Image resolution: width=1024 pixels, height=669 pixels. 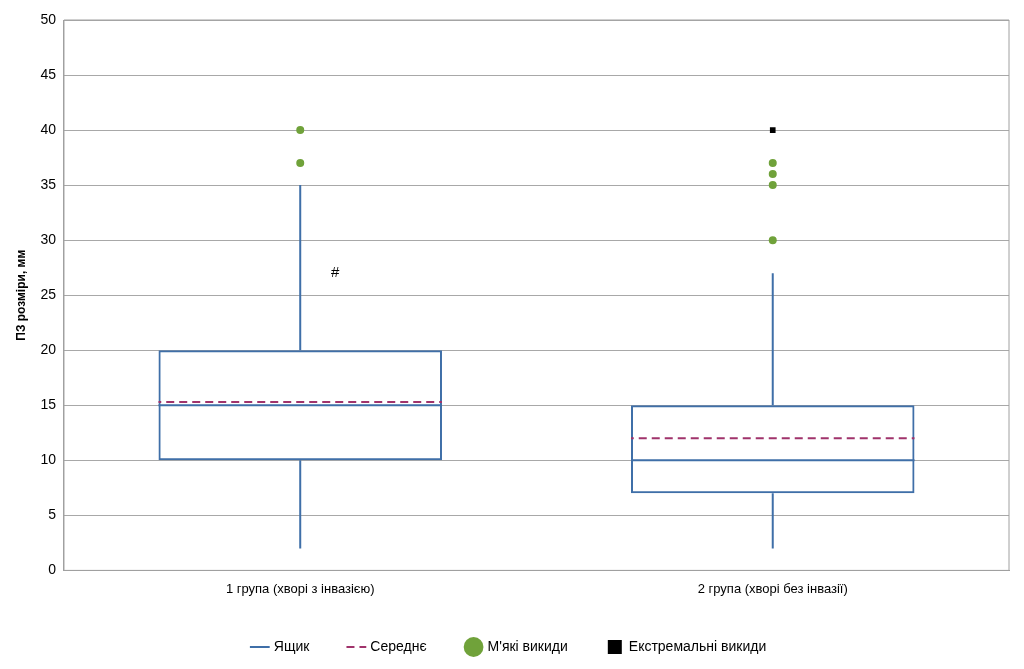 I want to click on y-tick-label: 25, so click(x=48, y=294).